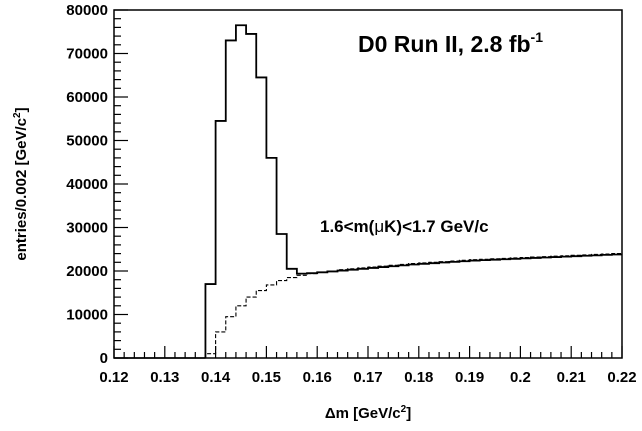  I want to click on x-axis-title-end: ], so click(408, 413).